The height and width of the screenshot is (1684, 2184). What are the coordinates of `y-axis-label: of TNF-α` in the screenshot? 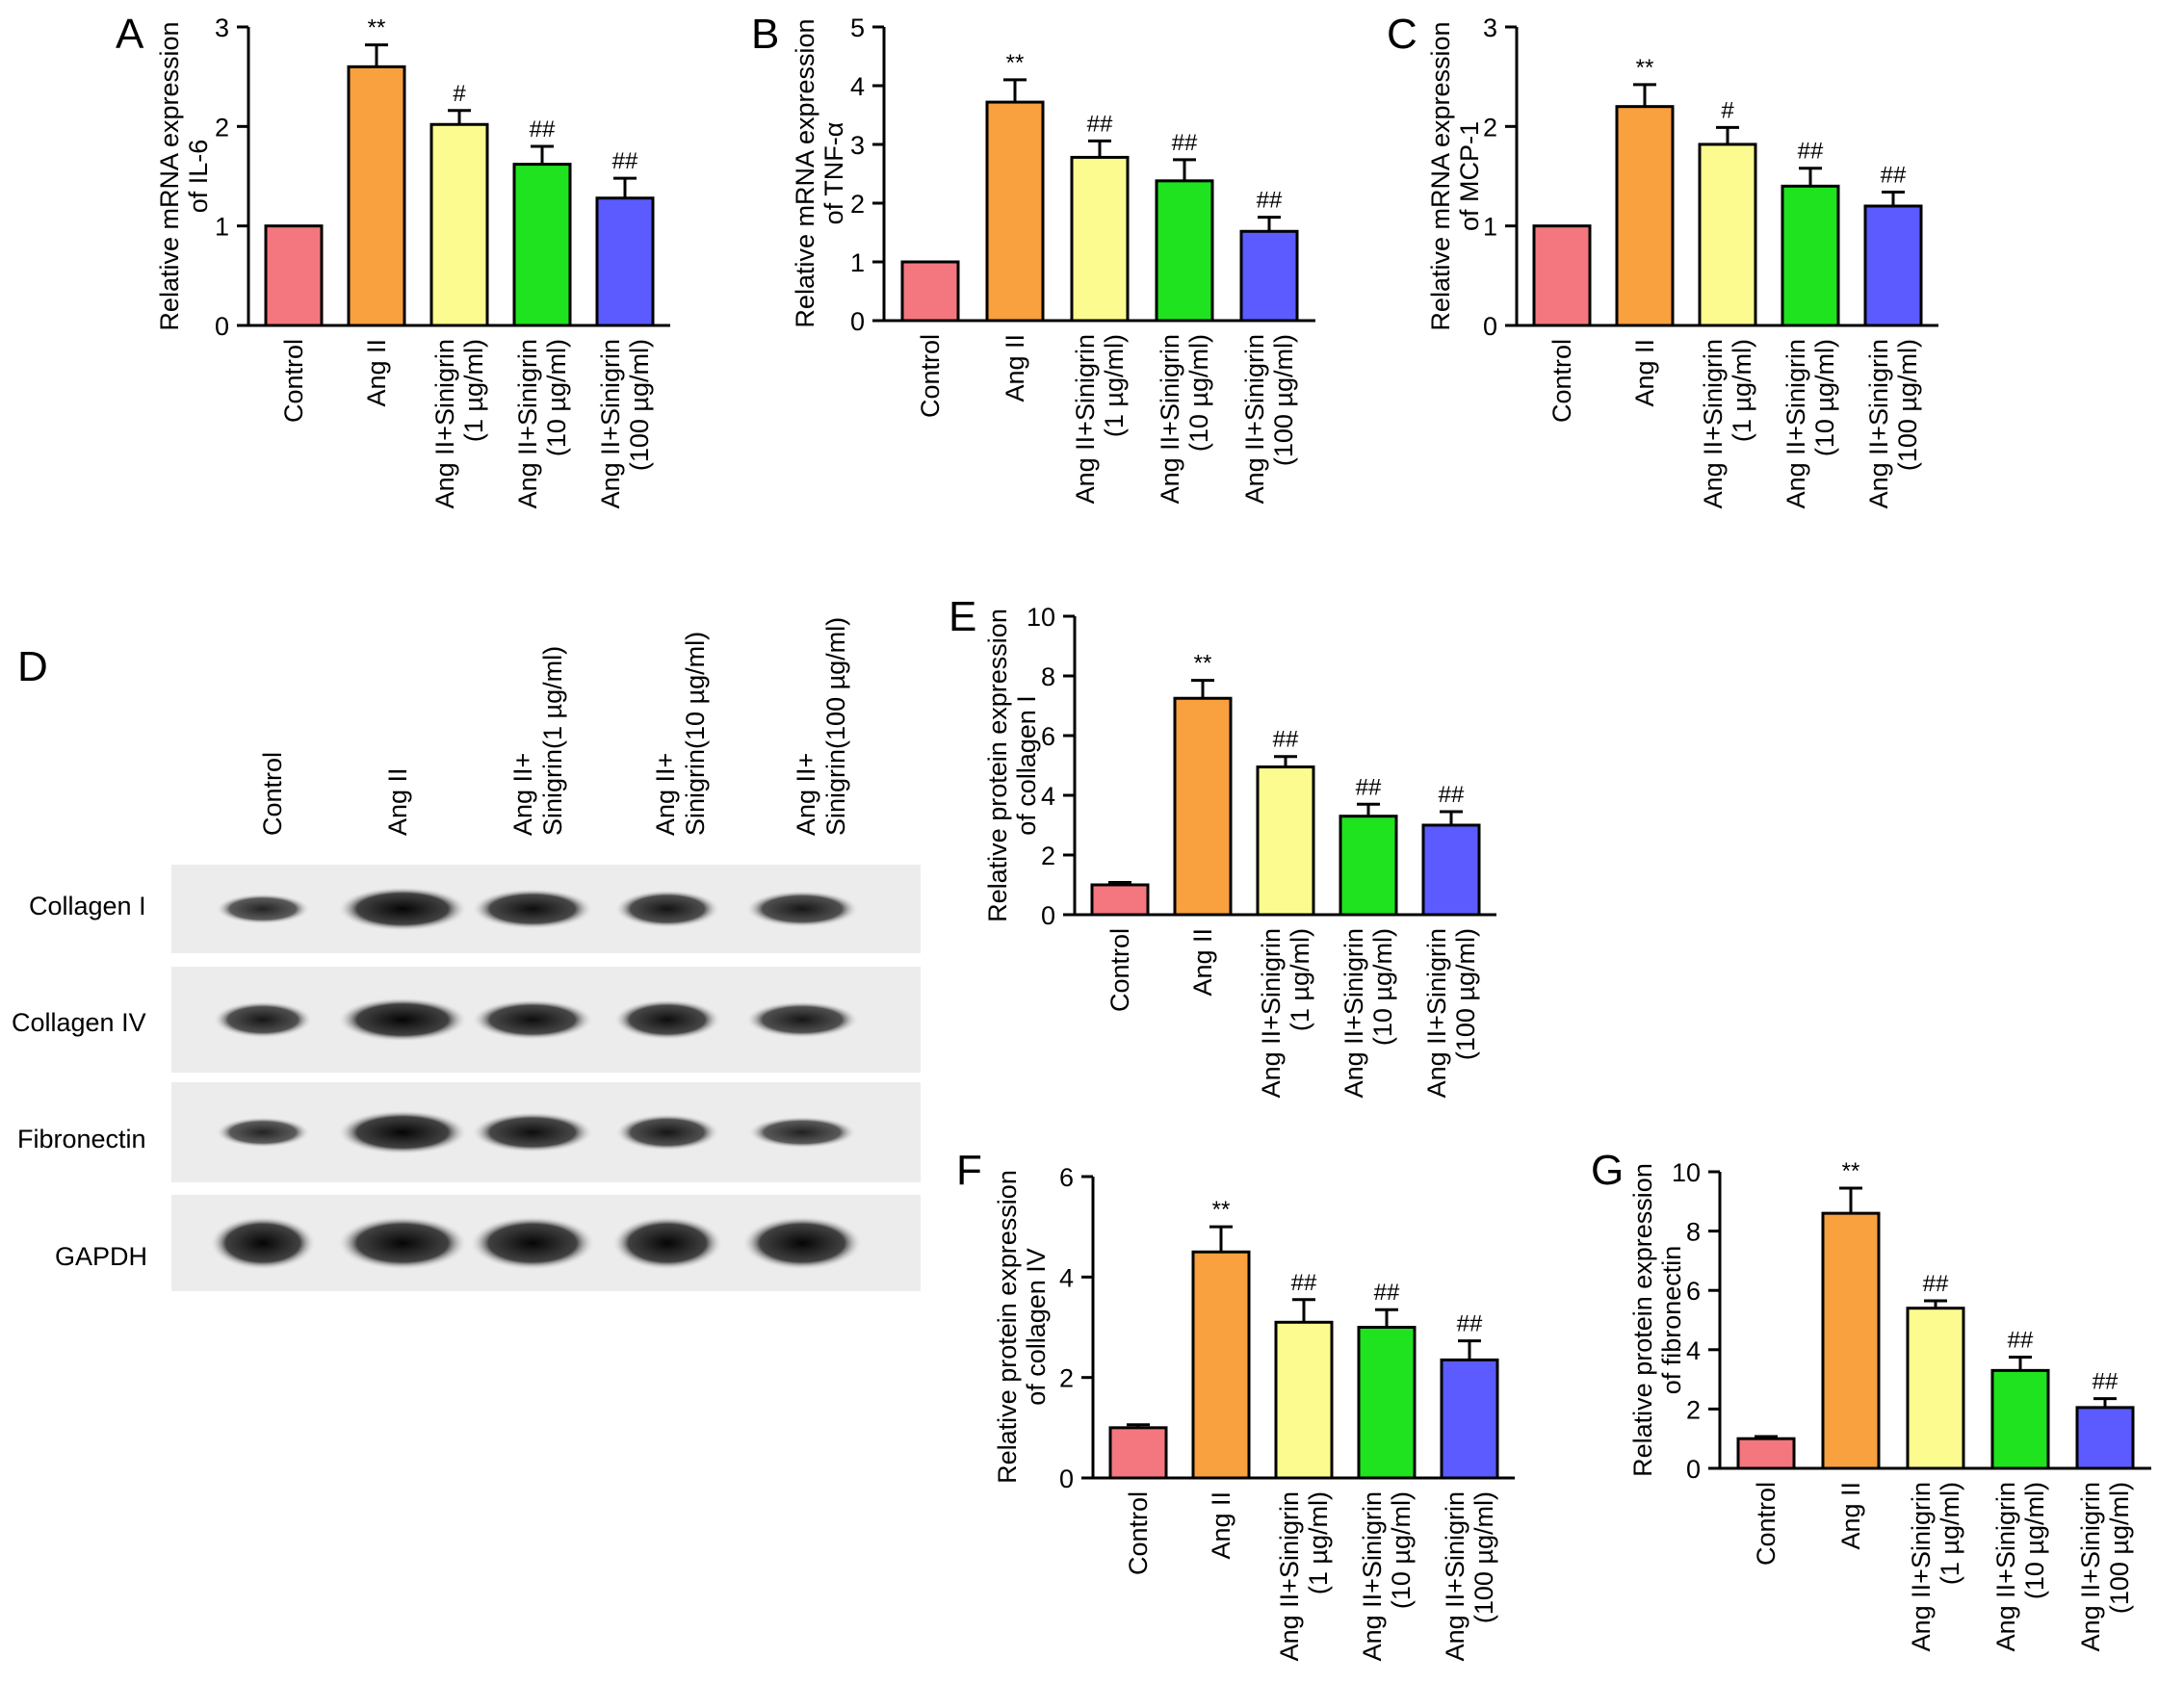 It's located at (833, 173).